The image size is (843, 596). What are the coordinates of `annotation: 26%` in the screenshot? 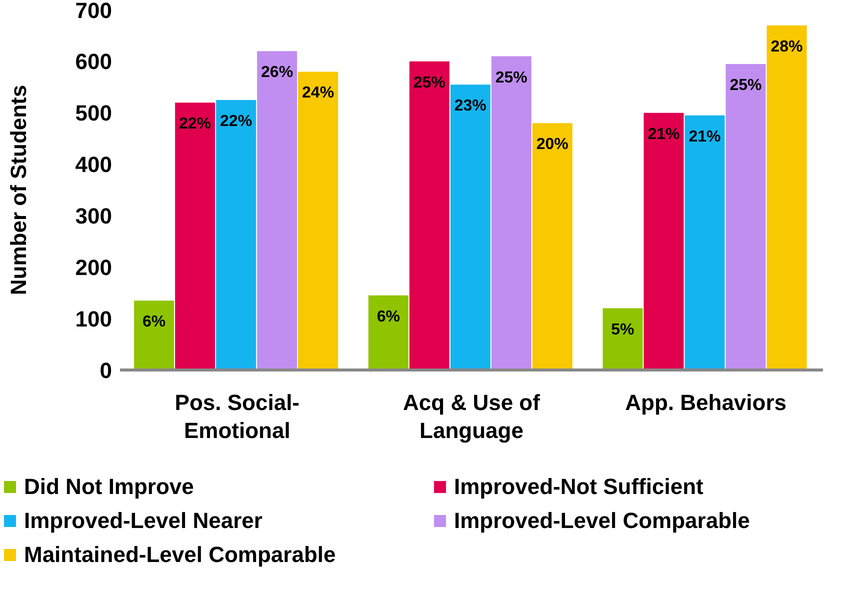 It's located at (277, 73).